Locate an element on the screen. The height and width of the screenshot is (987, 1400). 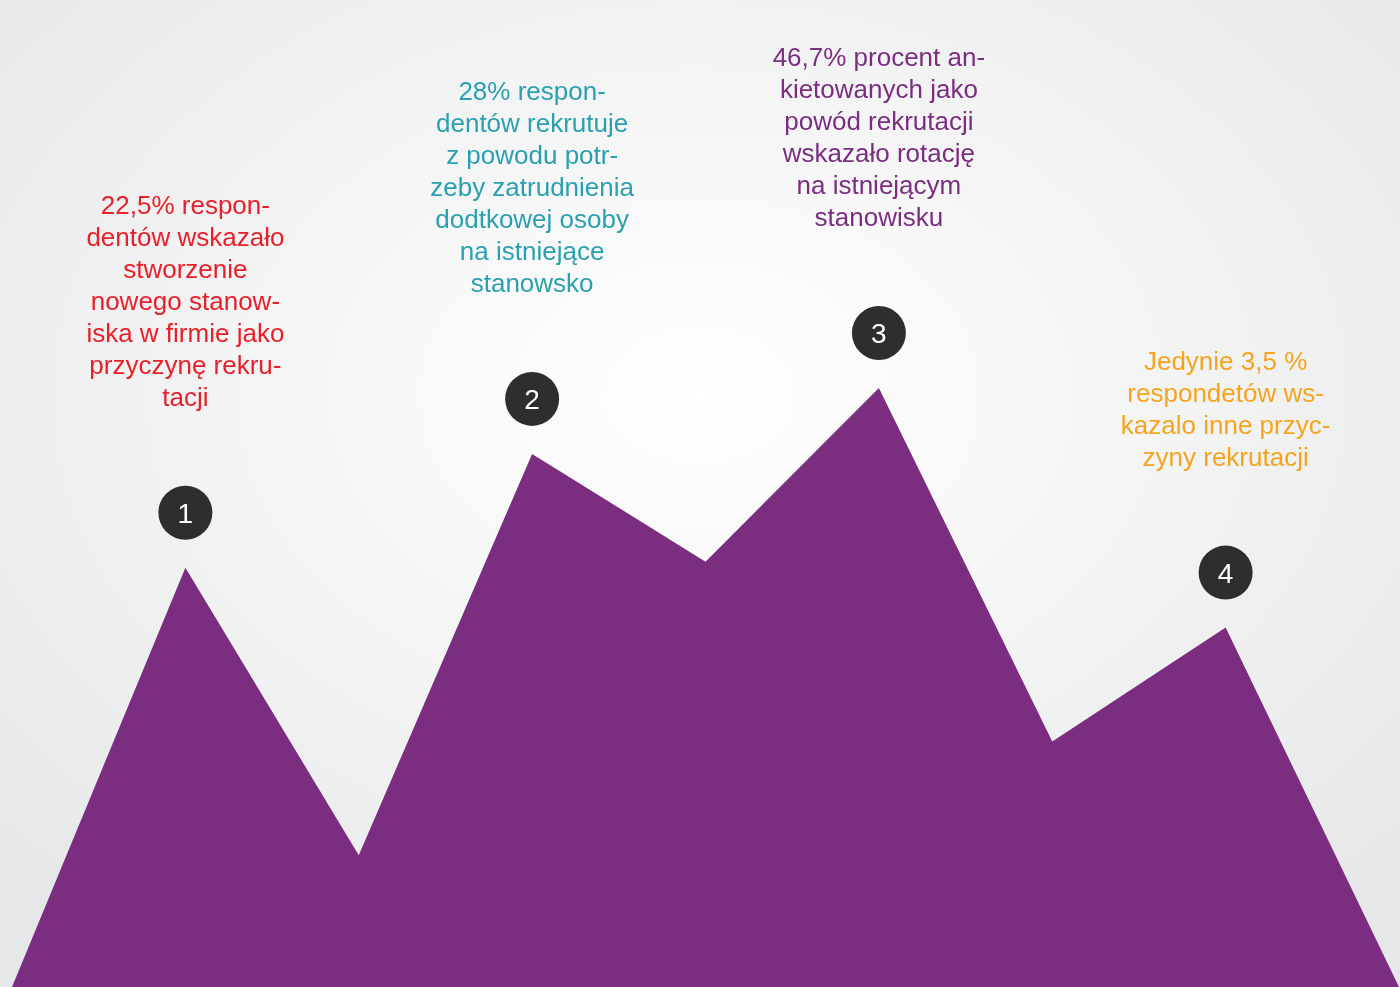
annotation: Jedynie 3,5 % respondetów ws- kazalo inne przyc- zyny rekrutacji is located at coordinates (1225, 408).